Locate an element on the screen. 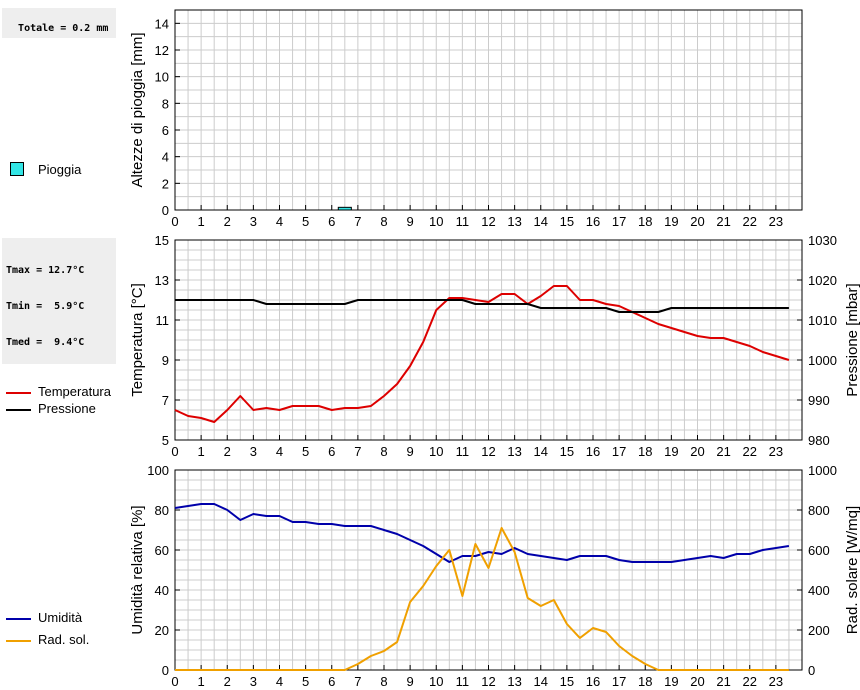  legend-radiation-label: Rad. sol. is located at coordinates (64, 639).